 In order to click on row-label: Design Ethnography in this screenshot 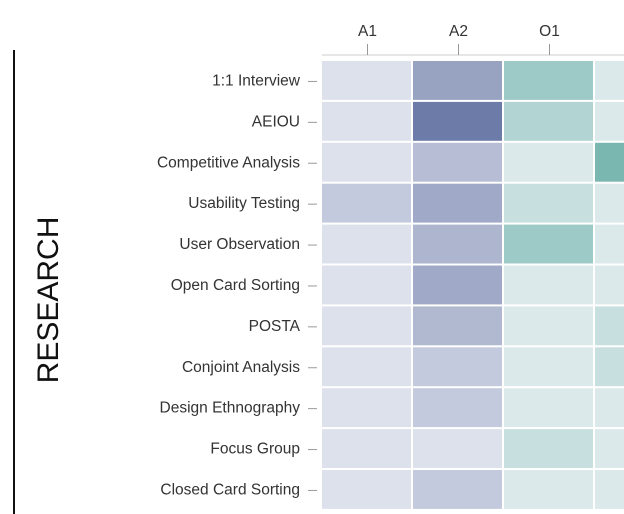, I will do `click(230, 408)`.